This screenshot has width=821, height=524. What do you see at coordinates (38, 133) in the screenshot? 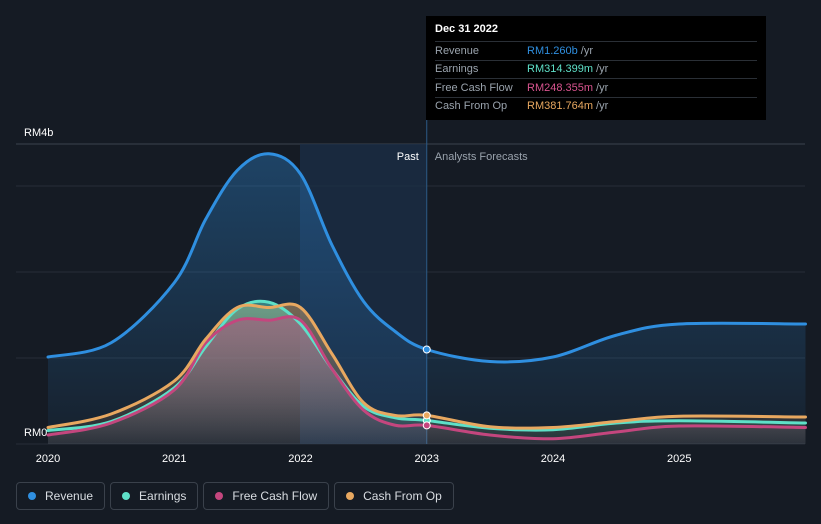
I see `y-axis-top-label: RM4b` at bounding box center [38, 133].